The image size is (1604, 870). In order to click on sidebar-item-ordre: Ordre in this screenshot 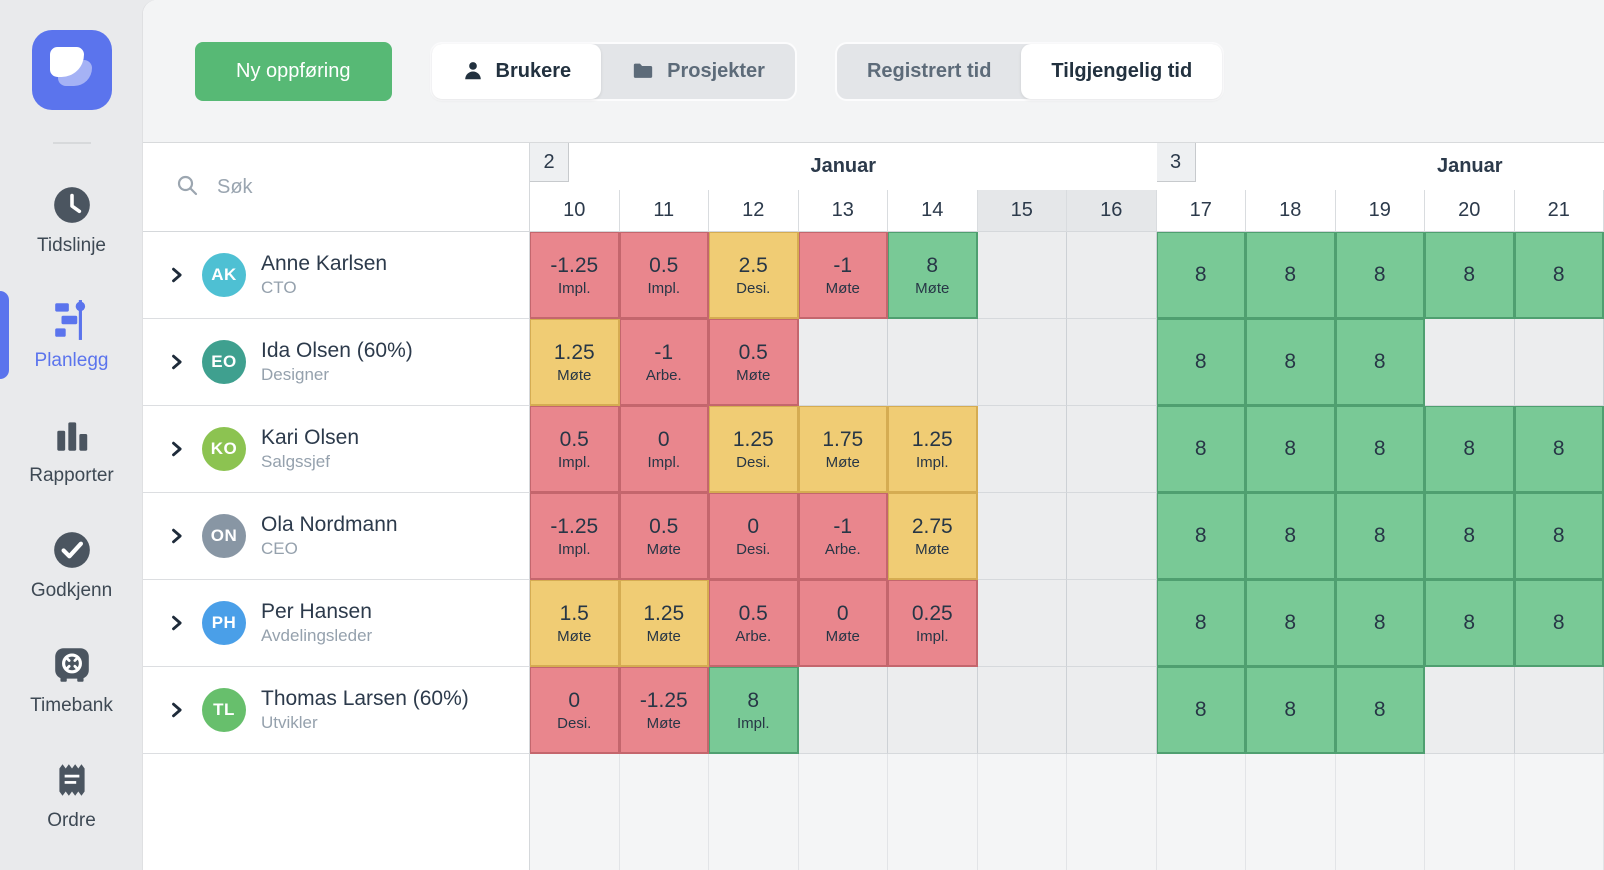, I will do `click(71, 794)`.